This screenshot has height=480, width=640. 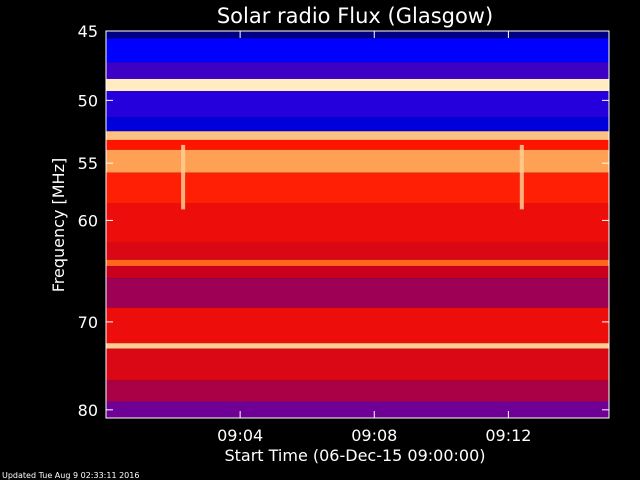 What do you see at coordinates (58, 225) in the screenshot?
I see `y-axis-label: Frequency [MHz]` at bounding box center [58, 225].